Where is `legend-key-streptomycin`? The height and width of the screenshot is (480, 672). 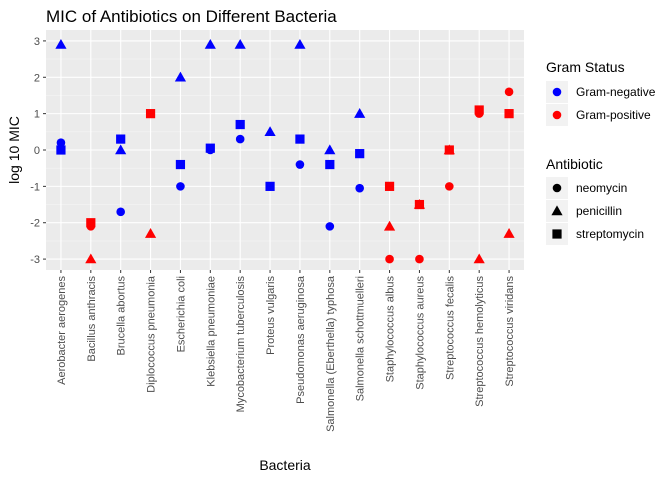 legend-key-streptomycin is located at coordinates (557, 234).